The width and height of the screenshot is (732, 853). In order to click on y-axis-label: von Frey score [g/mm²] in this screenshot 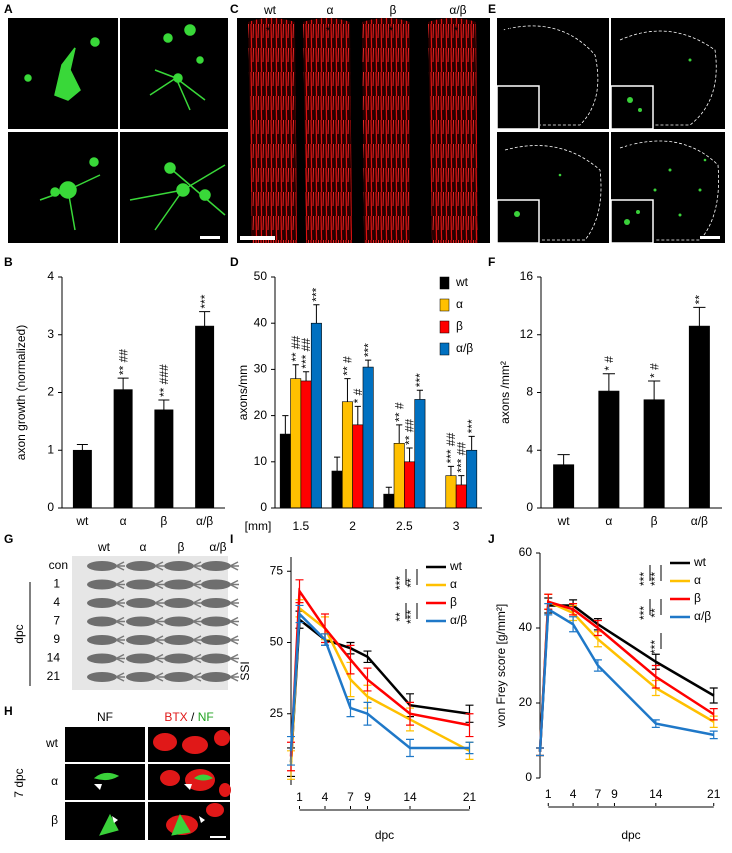, I will do `click(501, 665)`.